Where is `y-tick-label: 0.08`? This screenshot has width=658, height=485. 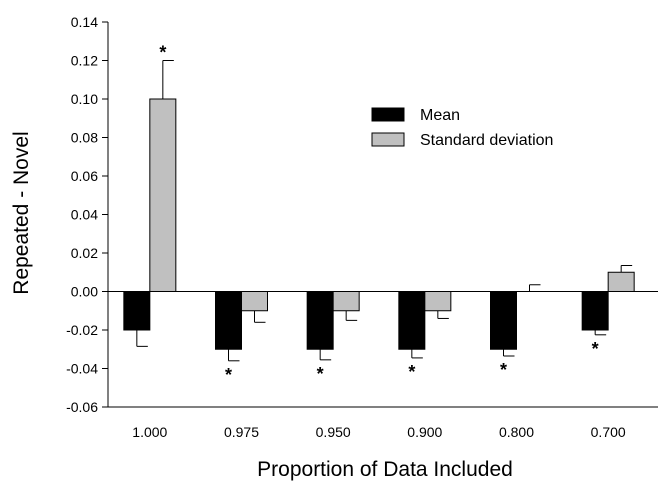
y-tick-label: 0.08 is located at coordinates (84, 138).